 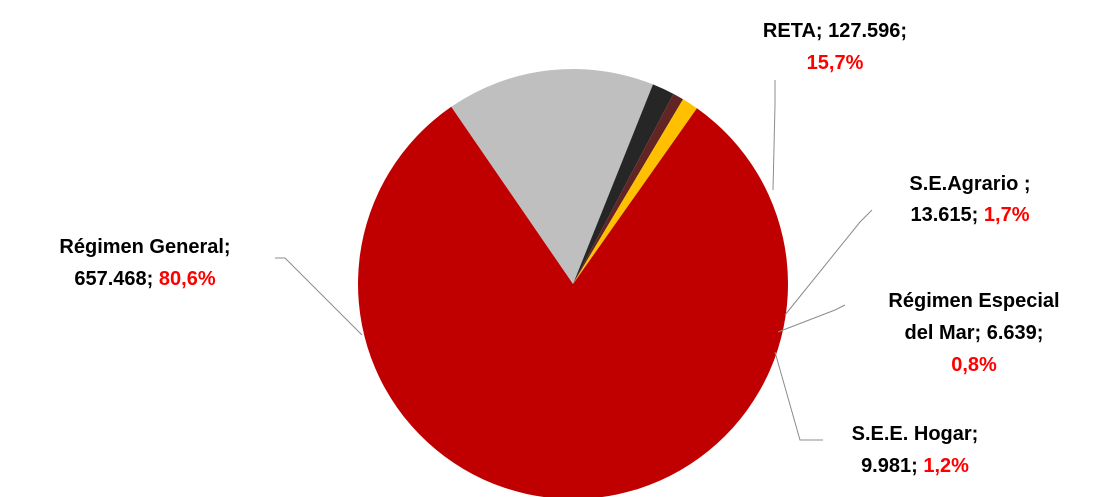 I want to click on label-agrario-value-line: 13.615; 1,7%, so click(x=970, y=215).